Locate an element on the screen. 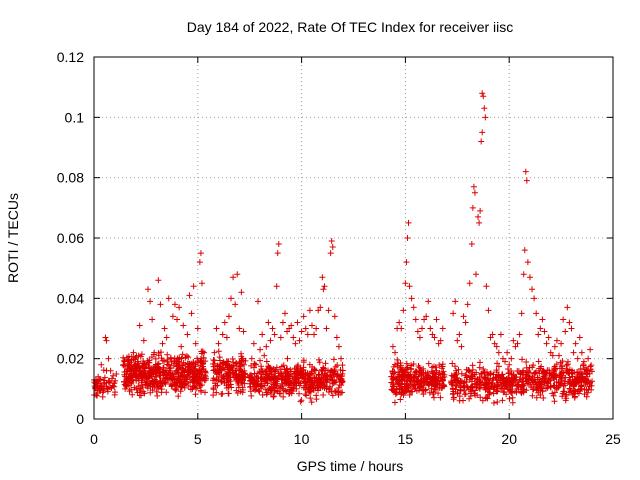  y-axis-label: ROTI / TECUs is located at coordinates (13, 238).